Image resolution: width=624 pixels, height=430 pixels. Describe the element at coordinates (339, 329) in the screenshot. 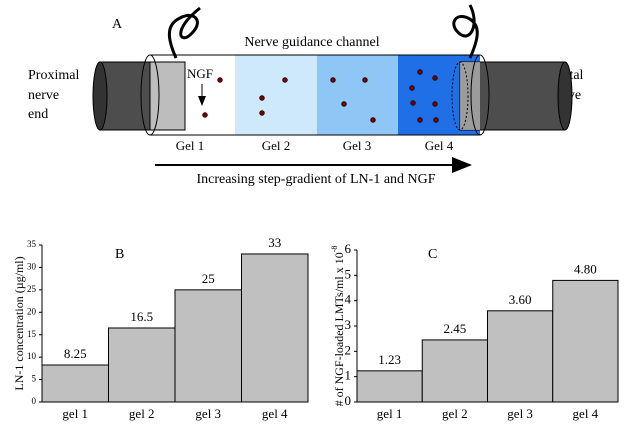

I see `y-axis-label-text: # of NGF-loaded LMTs/ml x 10` at that location.